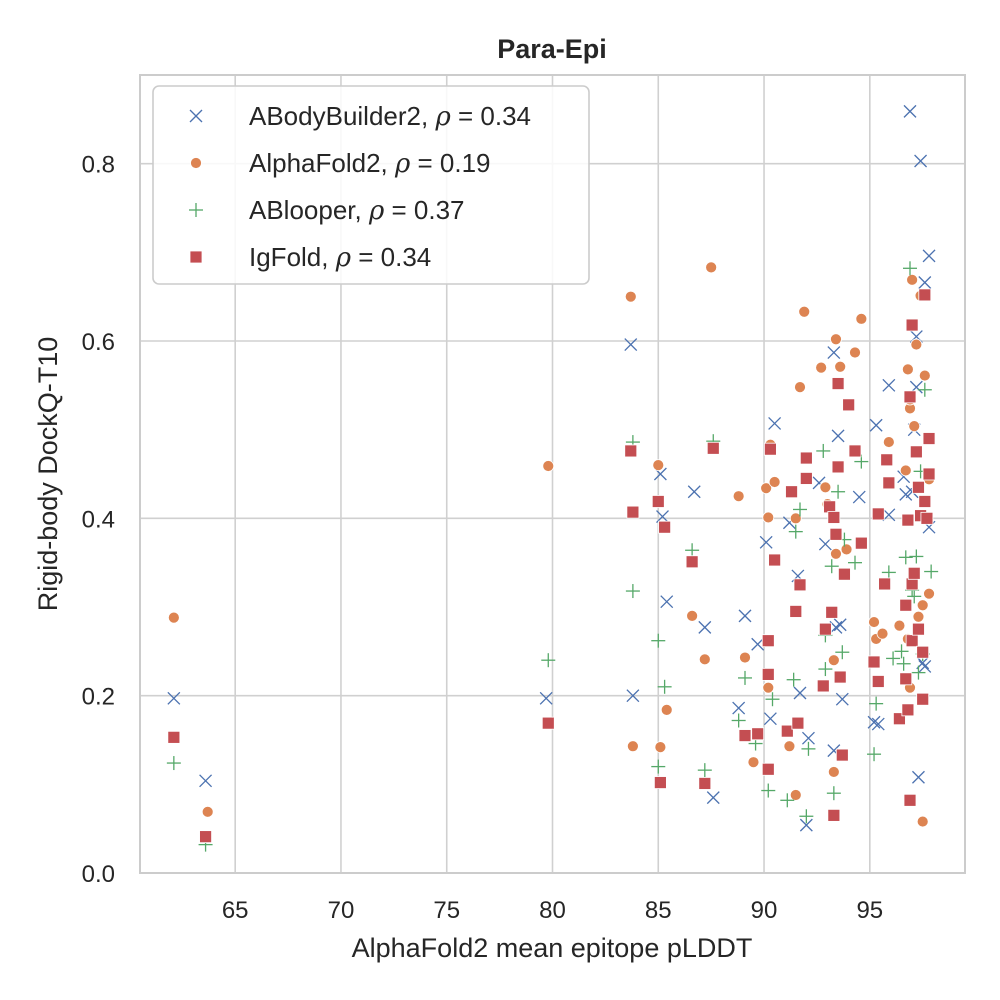 This screenshot has height=1000, width=1000. I want to click on legend-rho-symbol: ρ, so click(343, 258).